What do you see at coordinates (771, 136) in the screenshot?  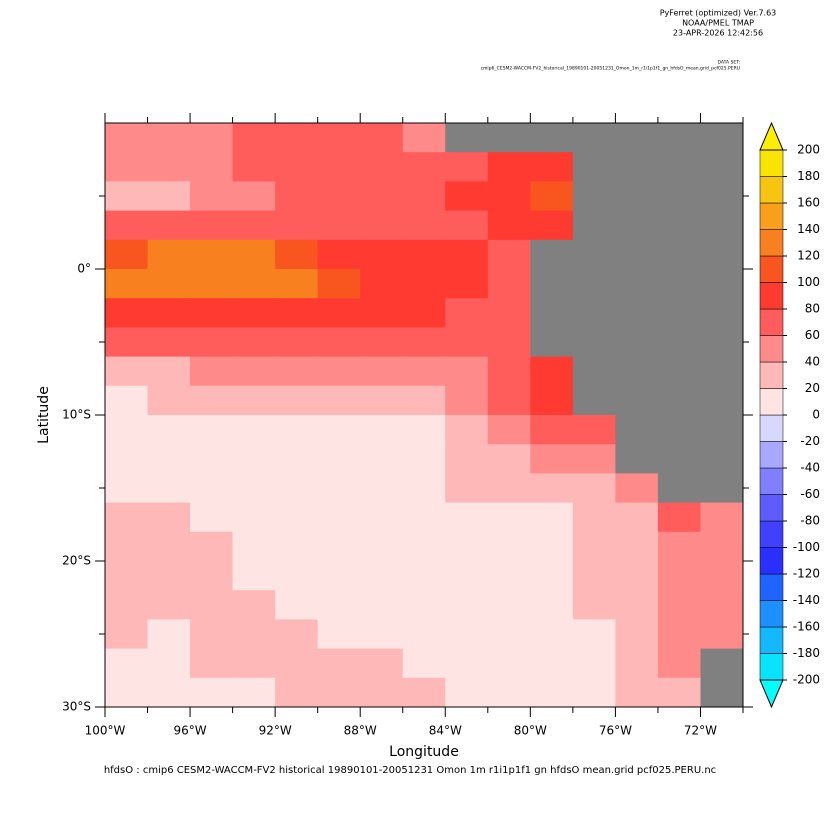 I see `colorbar-over` at bounding box center [771, 136].